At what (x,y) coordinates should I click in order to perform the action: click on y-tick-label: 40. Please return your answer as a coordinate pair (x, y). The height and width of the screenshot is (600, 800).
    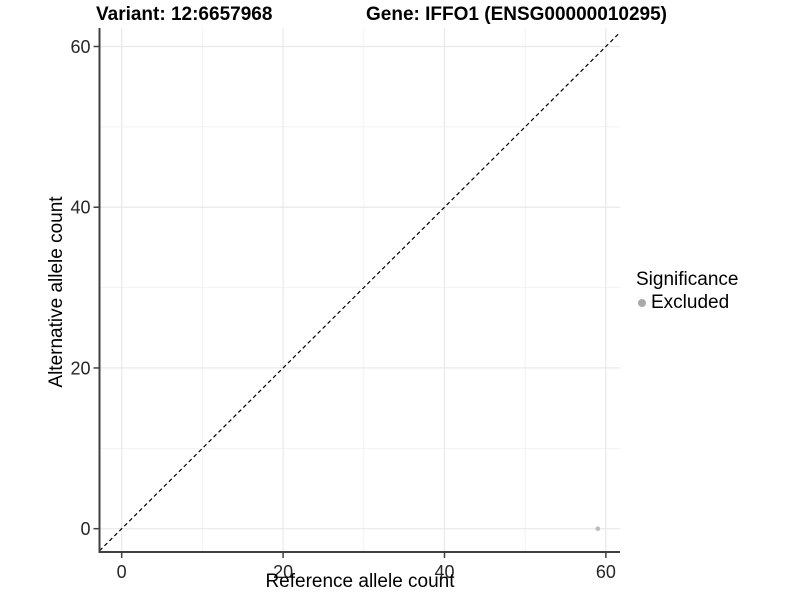
    Looking at the image, I should click on (80, 208).